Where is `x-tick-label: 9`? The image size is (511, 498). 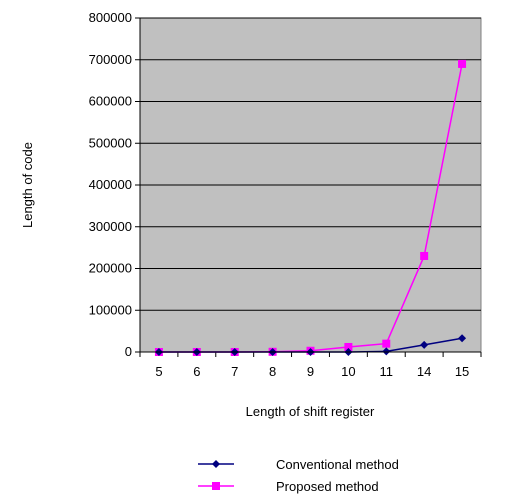
x-tick-label: 9 is located at coordinates (310, 371).